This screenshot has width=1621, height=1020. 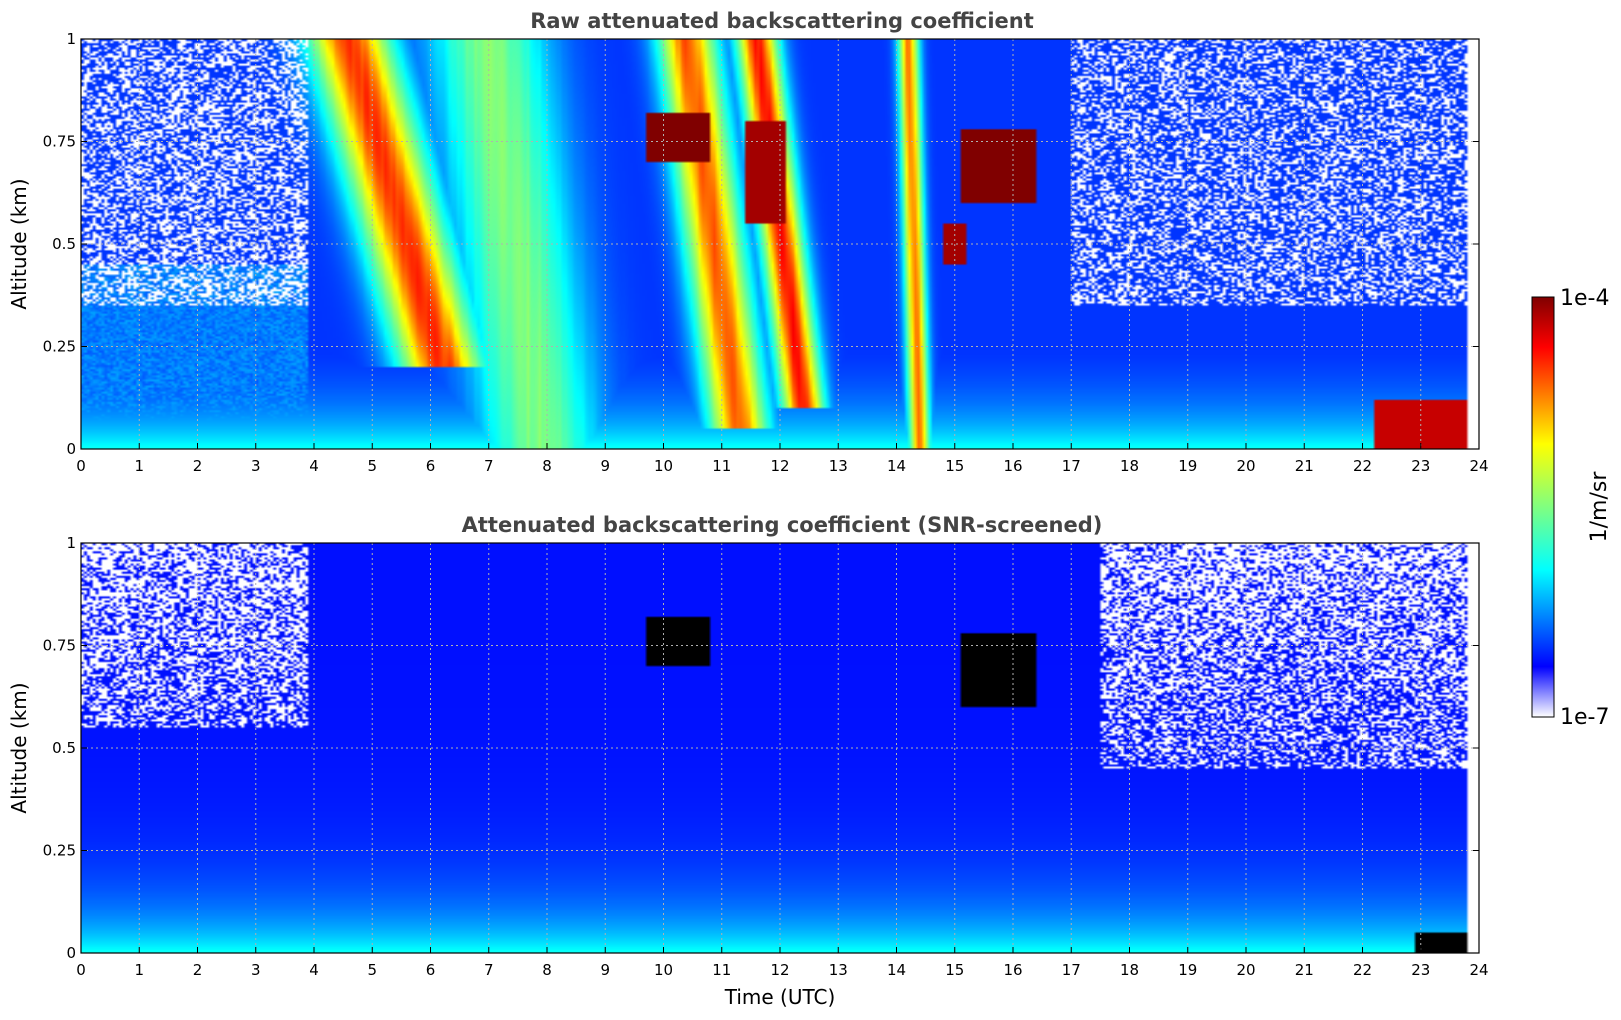 I want to click on colorbar-unit-label: 1/m/sr, so click(x=1599, y=507).